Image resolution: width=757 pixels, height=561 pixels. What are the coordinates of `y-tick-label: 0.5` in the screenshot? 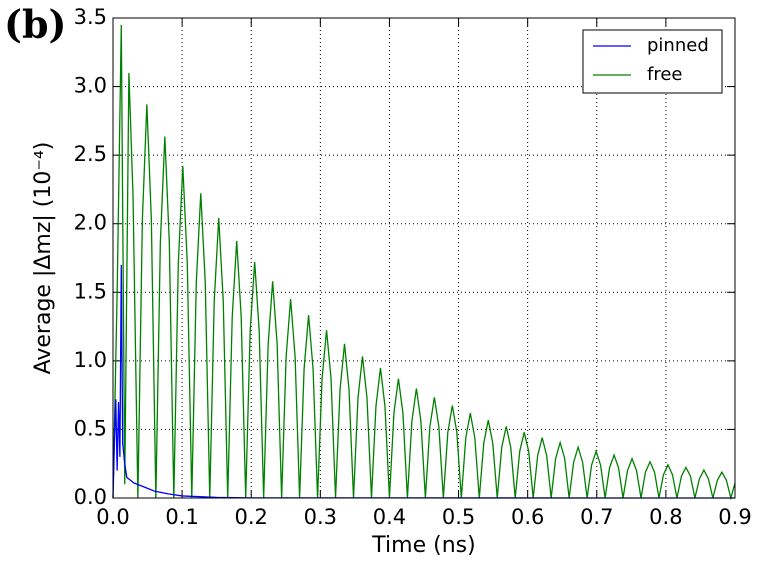 It's located at (90, 428).